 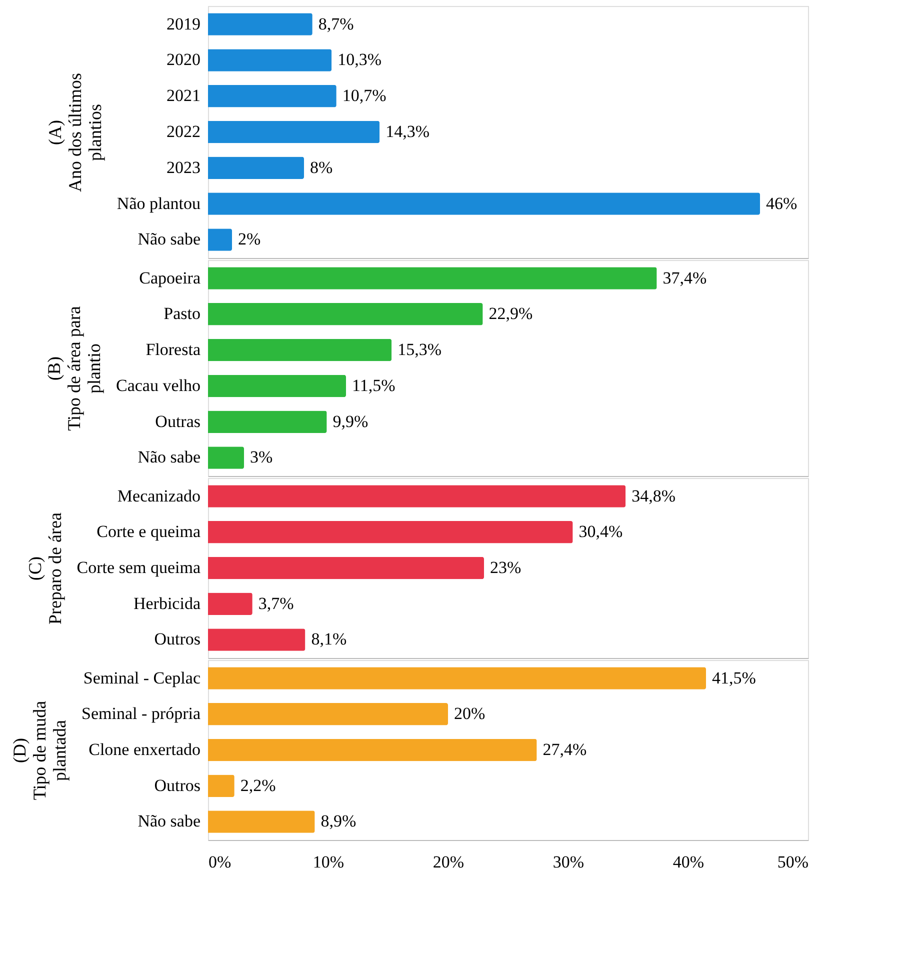 What do you see at coordinates (142, 678) in the screenshot?
I see `y-tick-label: Seminal - Ceplac` at bounding box center [142, 678].